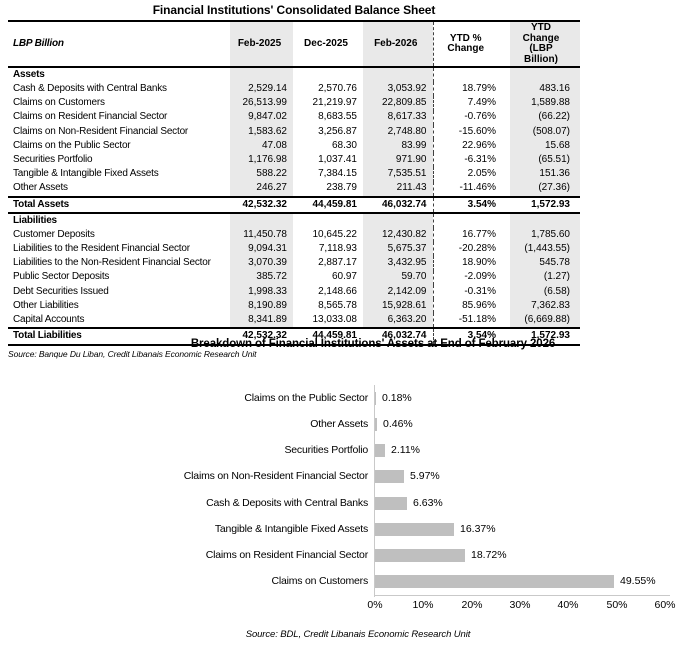  What do you see at coordinates (545, 263) in the screenshot?
I see `cell-value: 545.78` at bounding box center [545, 263].